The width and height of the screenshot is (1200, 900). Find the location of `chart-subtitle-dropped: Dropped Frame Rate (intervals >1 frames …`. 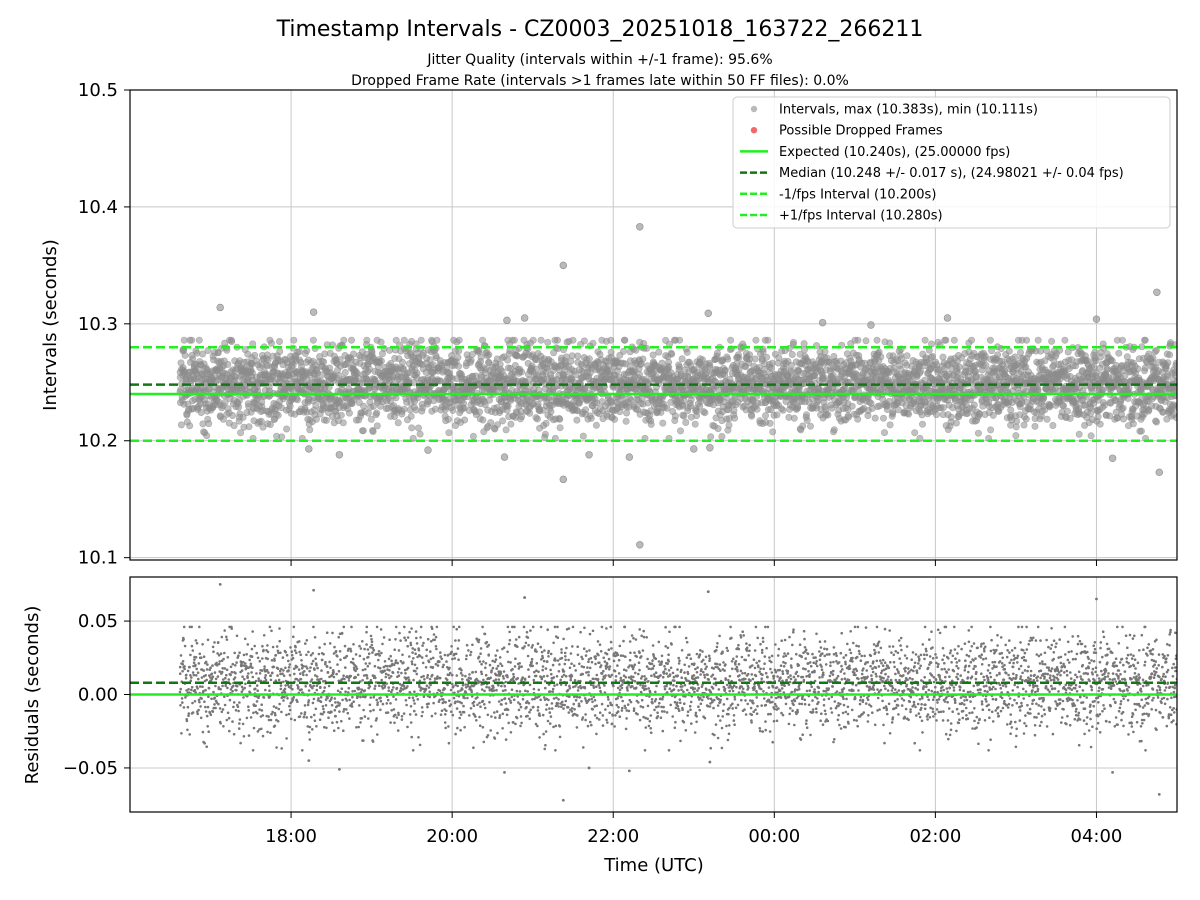

chart-subtitle-dropped: Dropped Frame Rate (intervals >1 frames … is located at coordinates (600, 81).